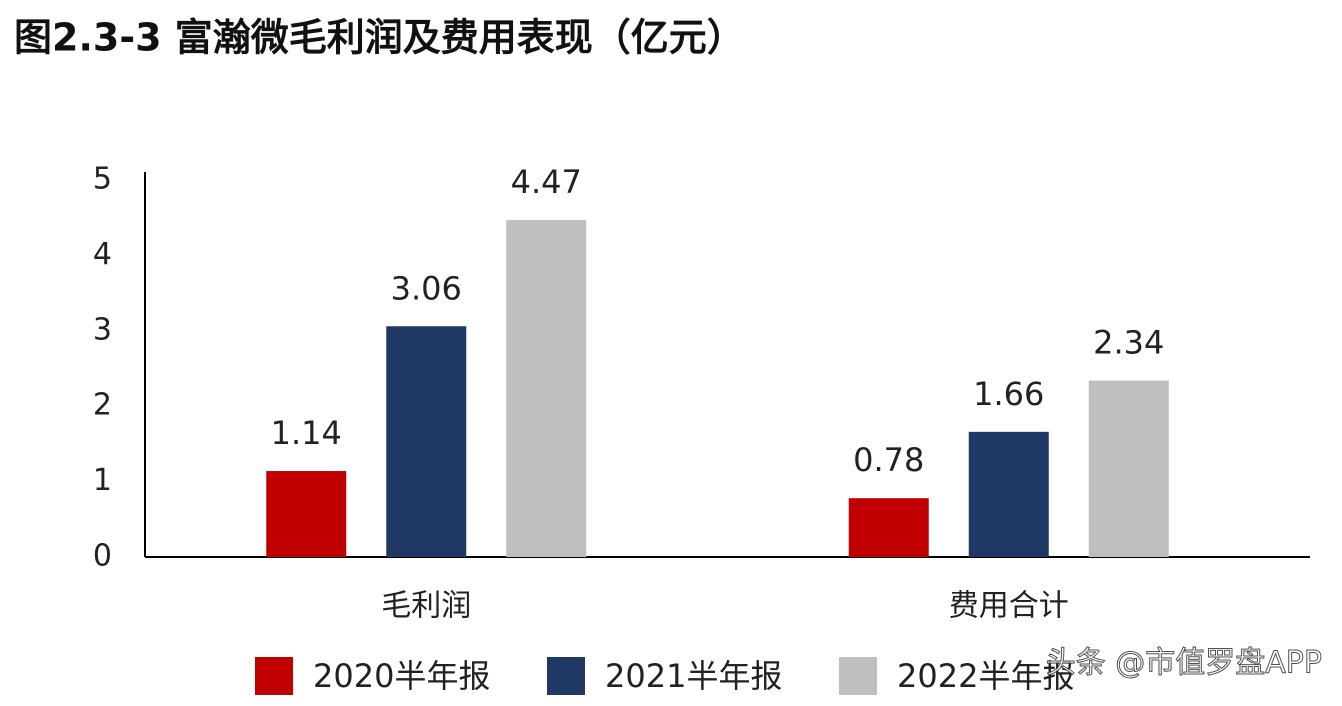 This screenshot has width=1342, height=706. What do you see at coordinates (102, 254) in the screenshot?
I see `y-tick-label: 4` at bounding box center [102, 254].